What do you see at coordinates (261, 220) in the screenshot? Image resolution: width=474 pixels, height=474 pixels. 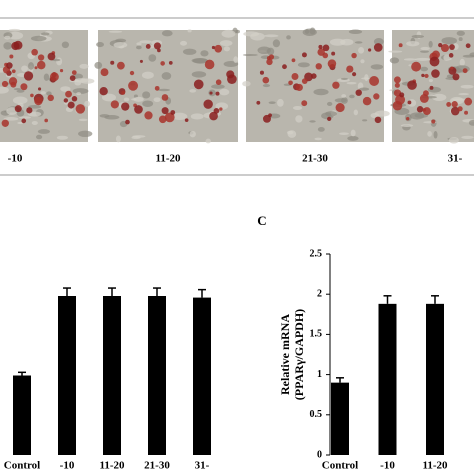 I see `panel-label: C` at bounding box center [261, 220].